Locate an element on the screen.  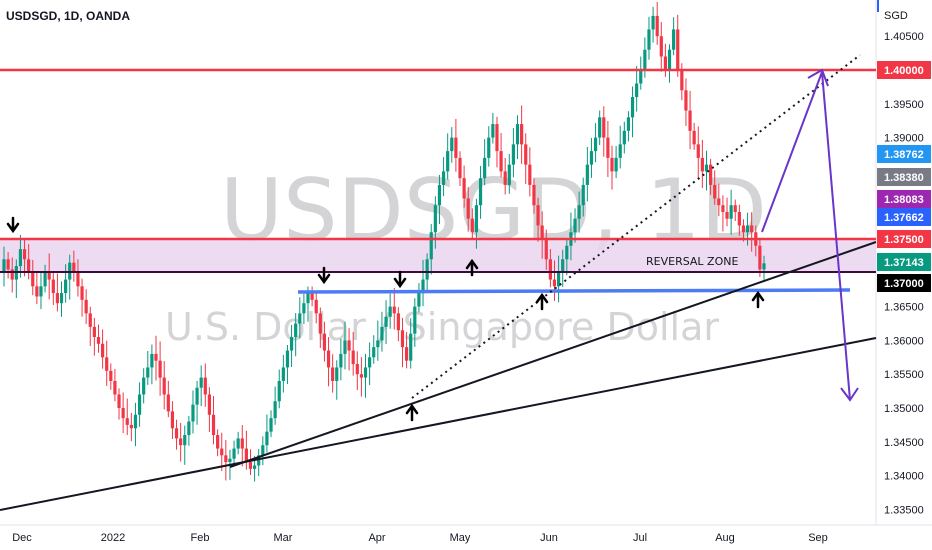
y-tick-label: 1.36000 is located at coordinates (904, 341).